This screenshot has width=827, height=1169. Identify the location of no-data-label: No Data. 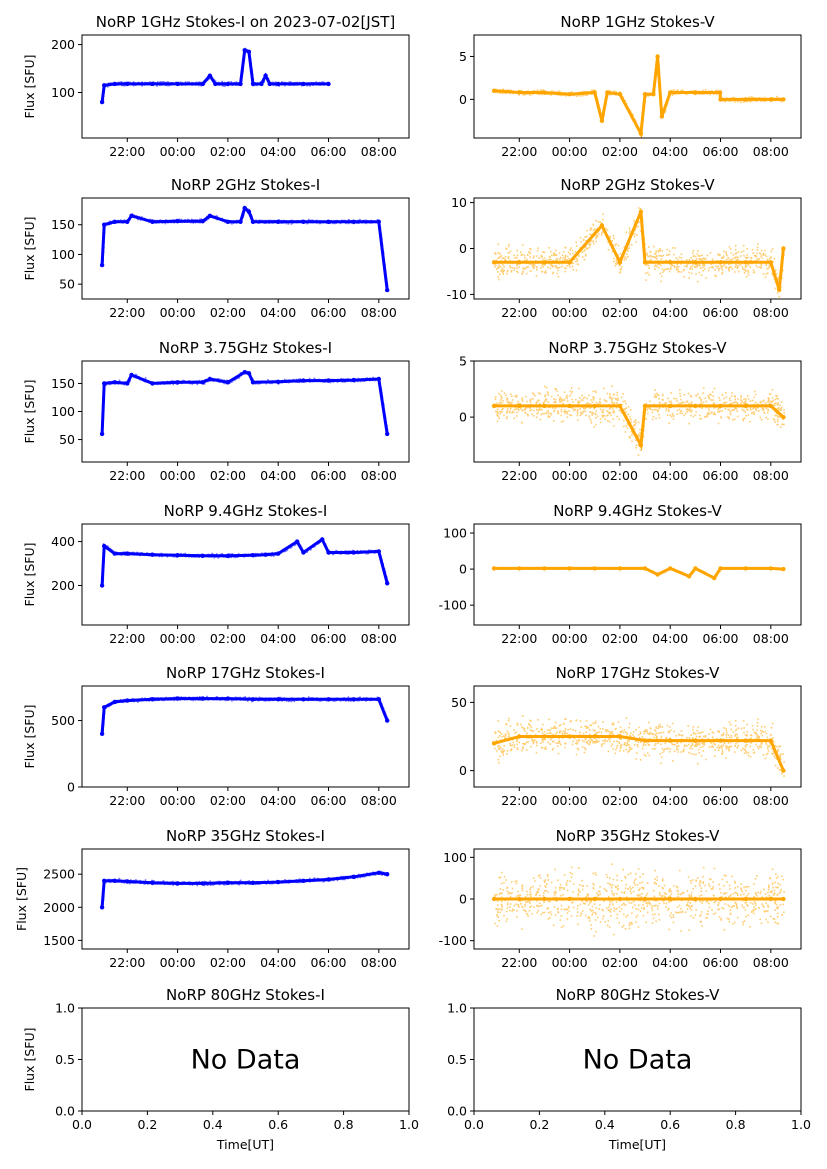
(638, 1060).